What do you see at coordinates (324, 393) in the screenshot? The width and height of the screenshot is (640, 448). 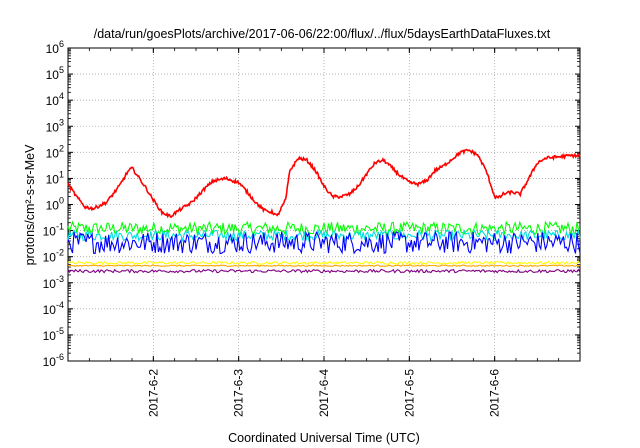 I see `x-tick-label: 2017-6-4` at bounding box center [324, 393].